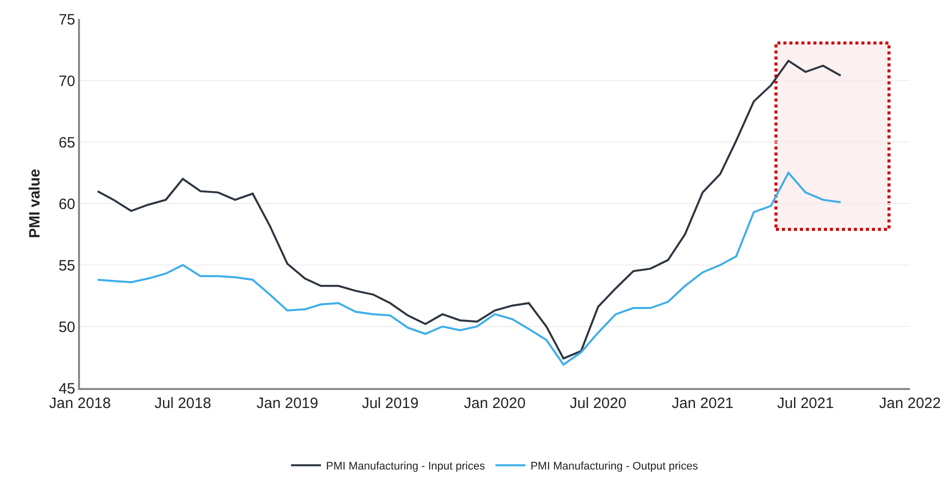  What do you see at coordinates (287, 403) in the screenshot?
I see `x-tick-label: Jan 2019` at bounding box center [287, 403].